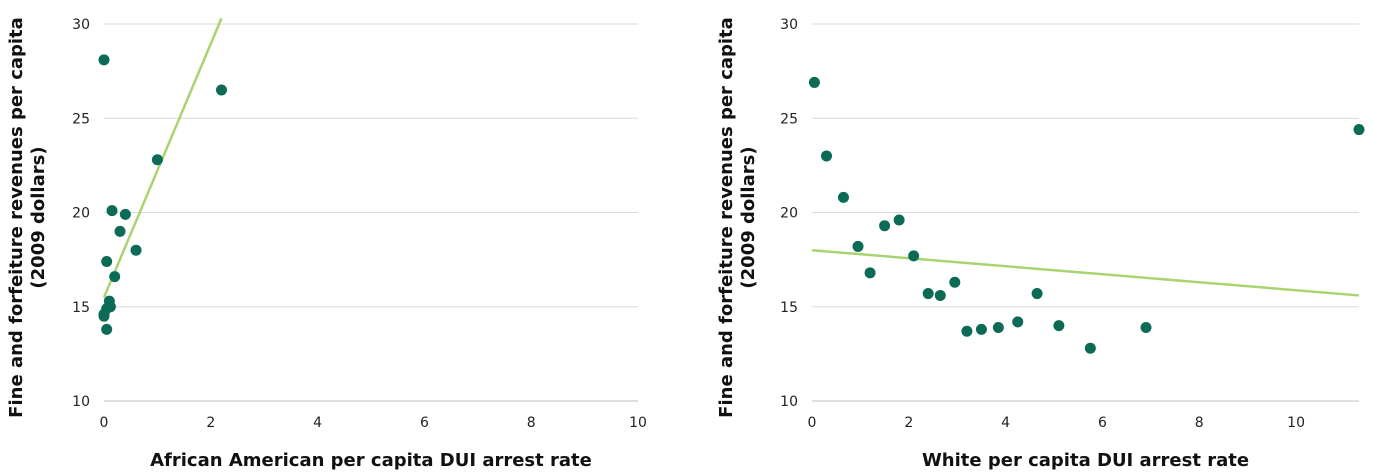  What do you see at coordinates (1085, 460) in the screenshot?
I see `x-axis-title: White per capita DUI arrest rate` at bounding box center [1085, 460].